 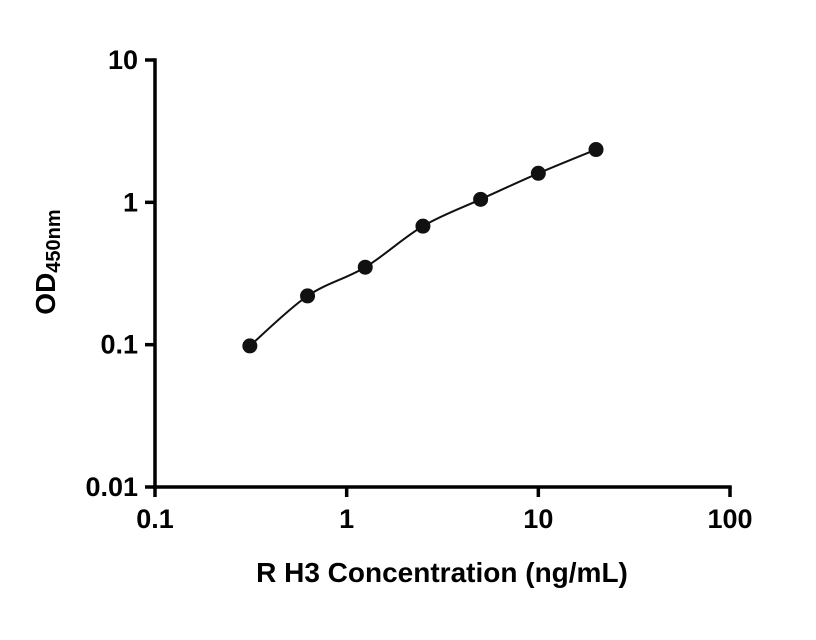 What do you see at coordinates (123, 60) in the screenshot?
I see `y-tick-label: 10` at bounding box center [123, 60].